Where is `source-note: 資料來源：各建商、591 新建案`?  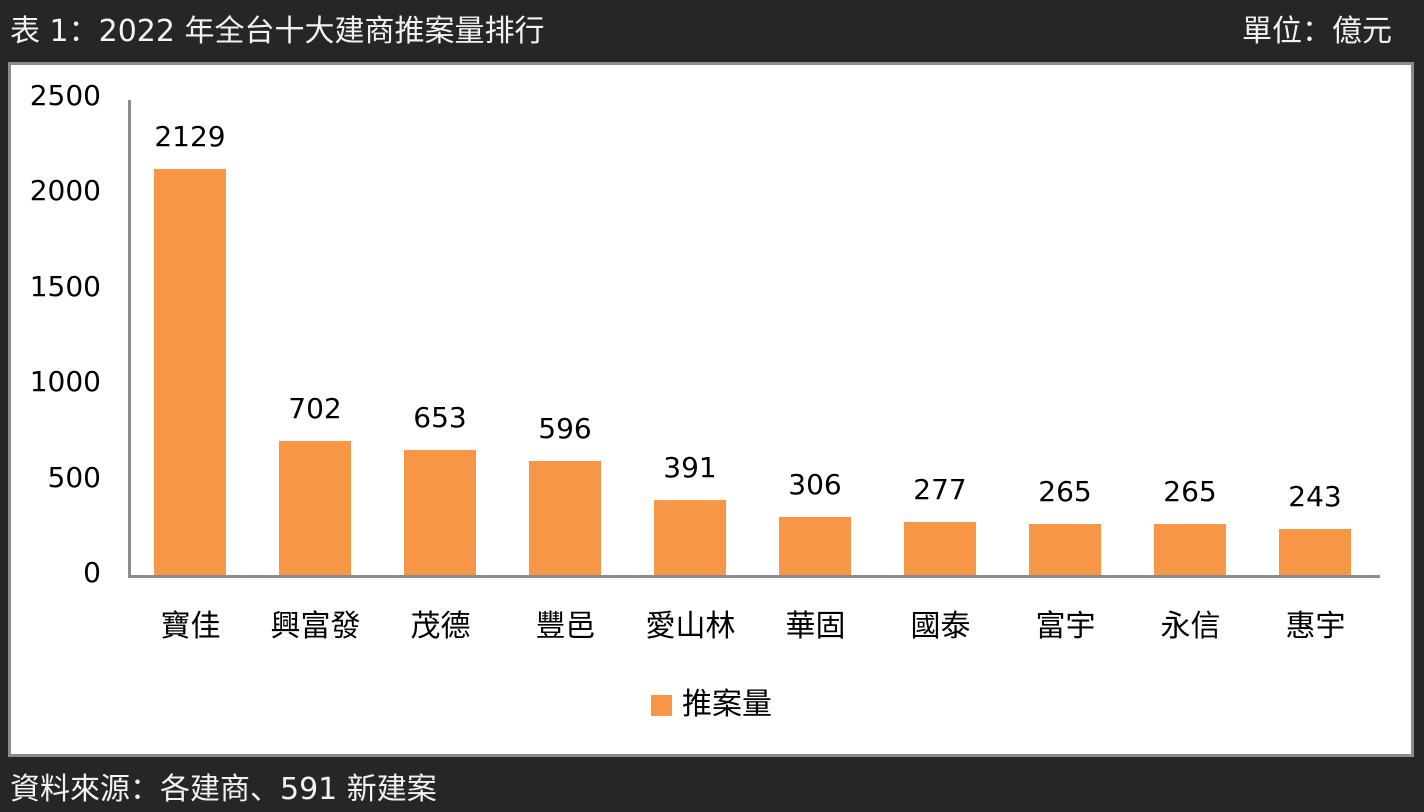 source-note: 資料來源：各建商、591 新建案 is located at coordinates (223, 789).